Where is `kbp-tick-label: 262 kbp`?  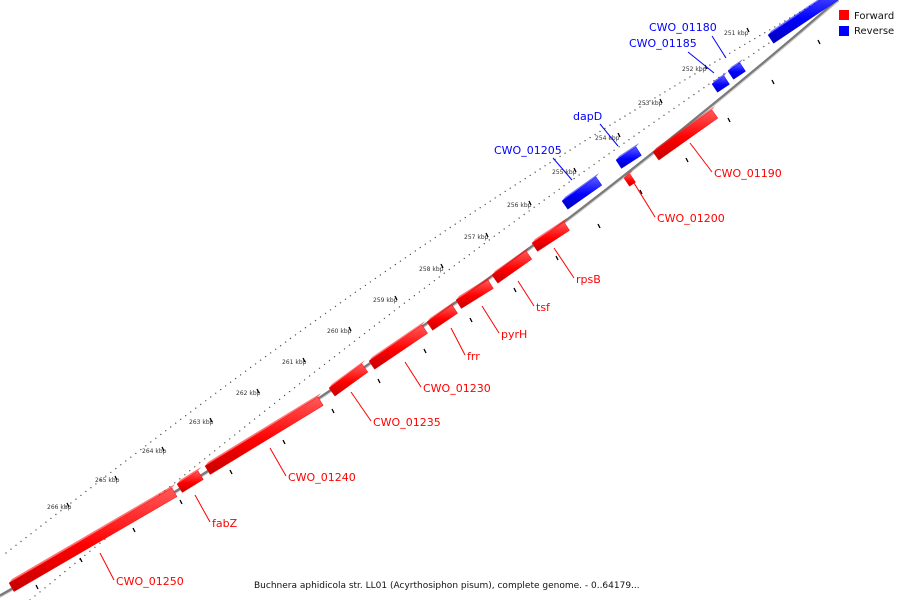 kbp-tick-label: 262 kbp is located at coordinates (248, 393).